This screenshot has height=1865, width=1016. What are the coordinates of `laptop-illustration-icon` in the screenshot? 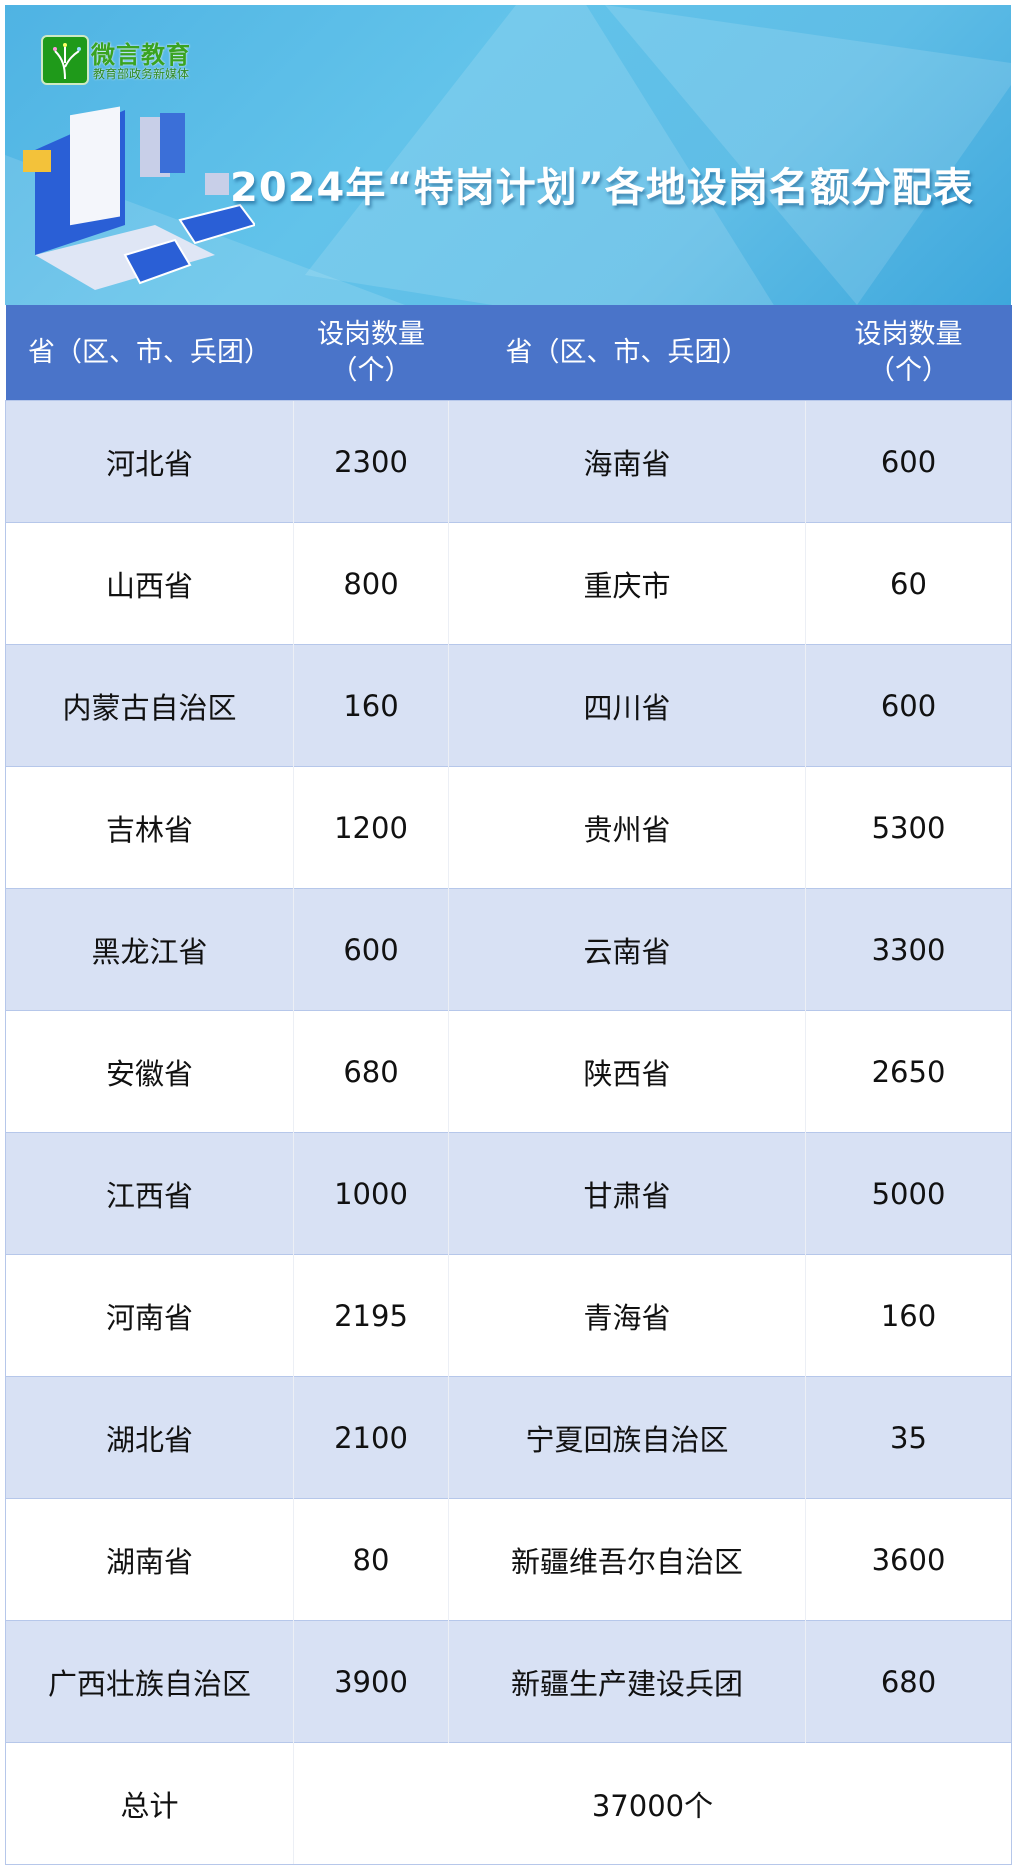 It's located at (139, 198).